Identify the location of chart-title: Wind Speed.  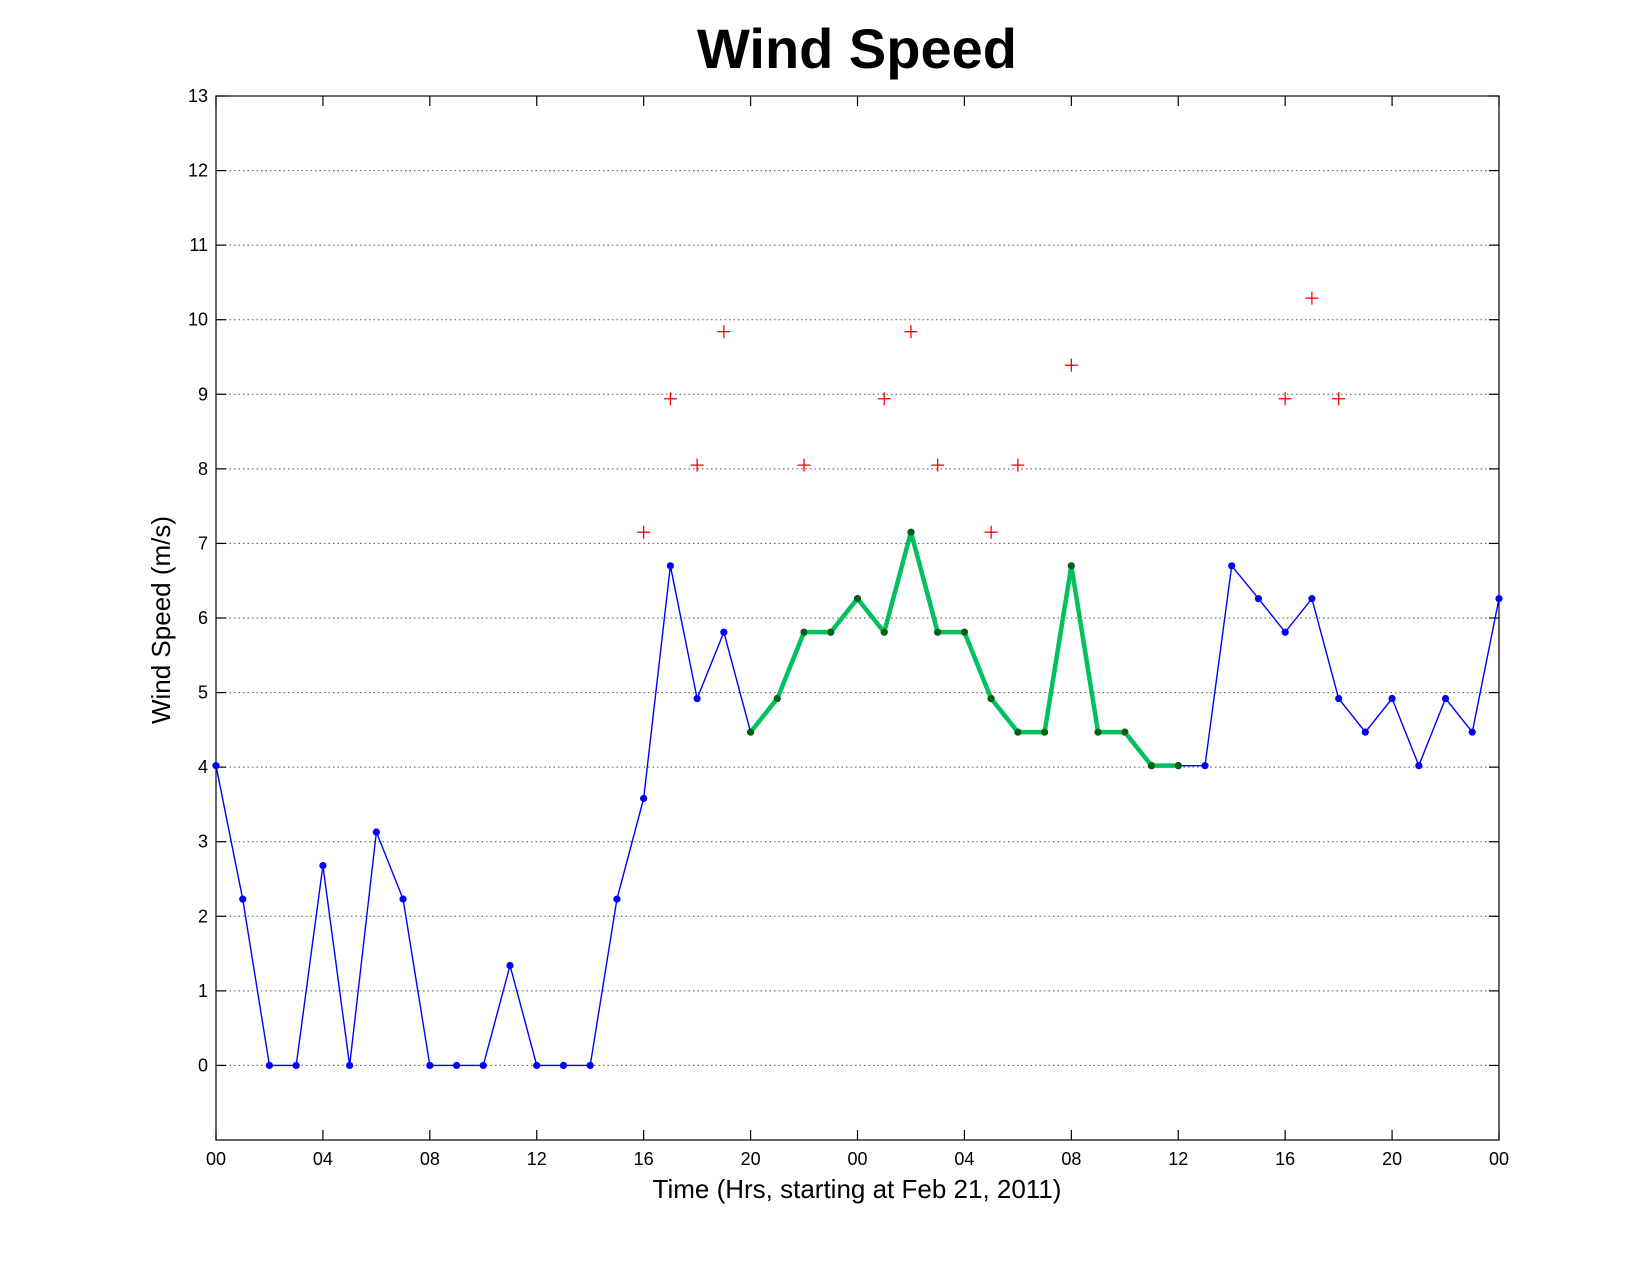
(857, 48).